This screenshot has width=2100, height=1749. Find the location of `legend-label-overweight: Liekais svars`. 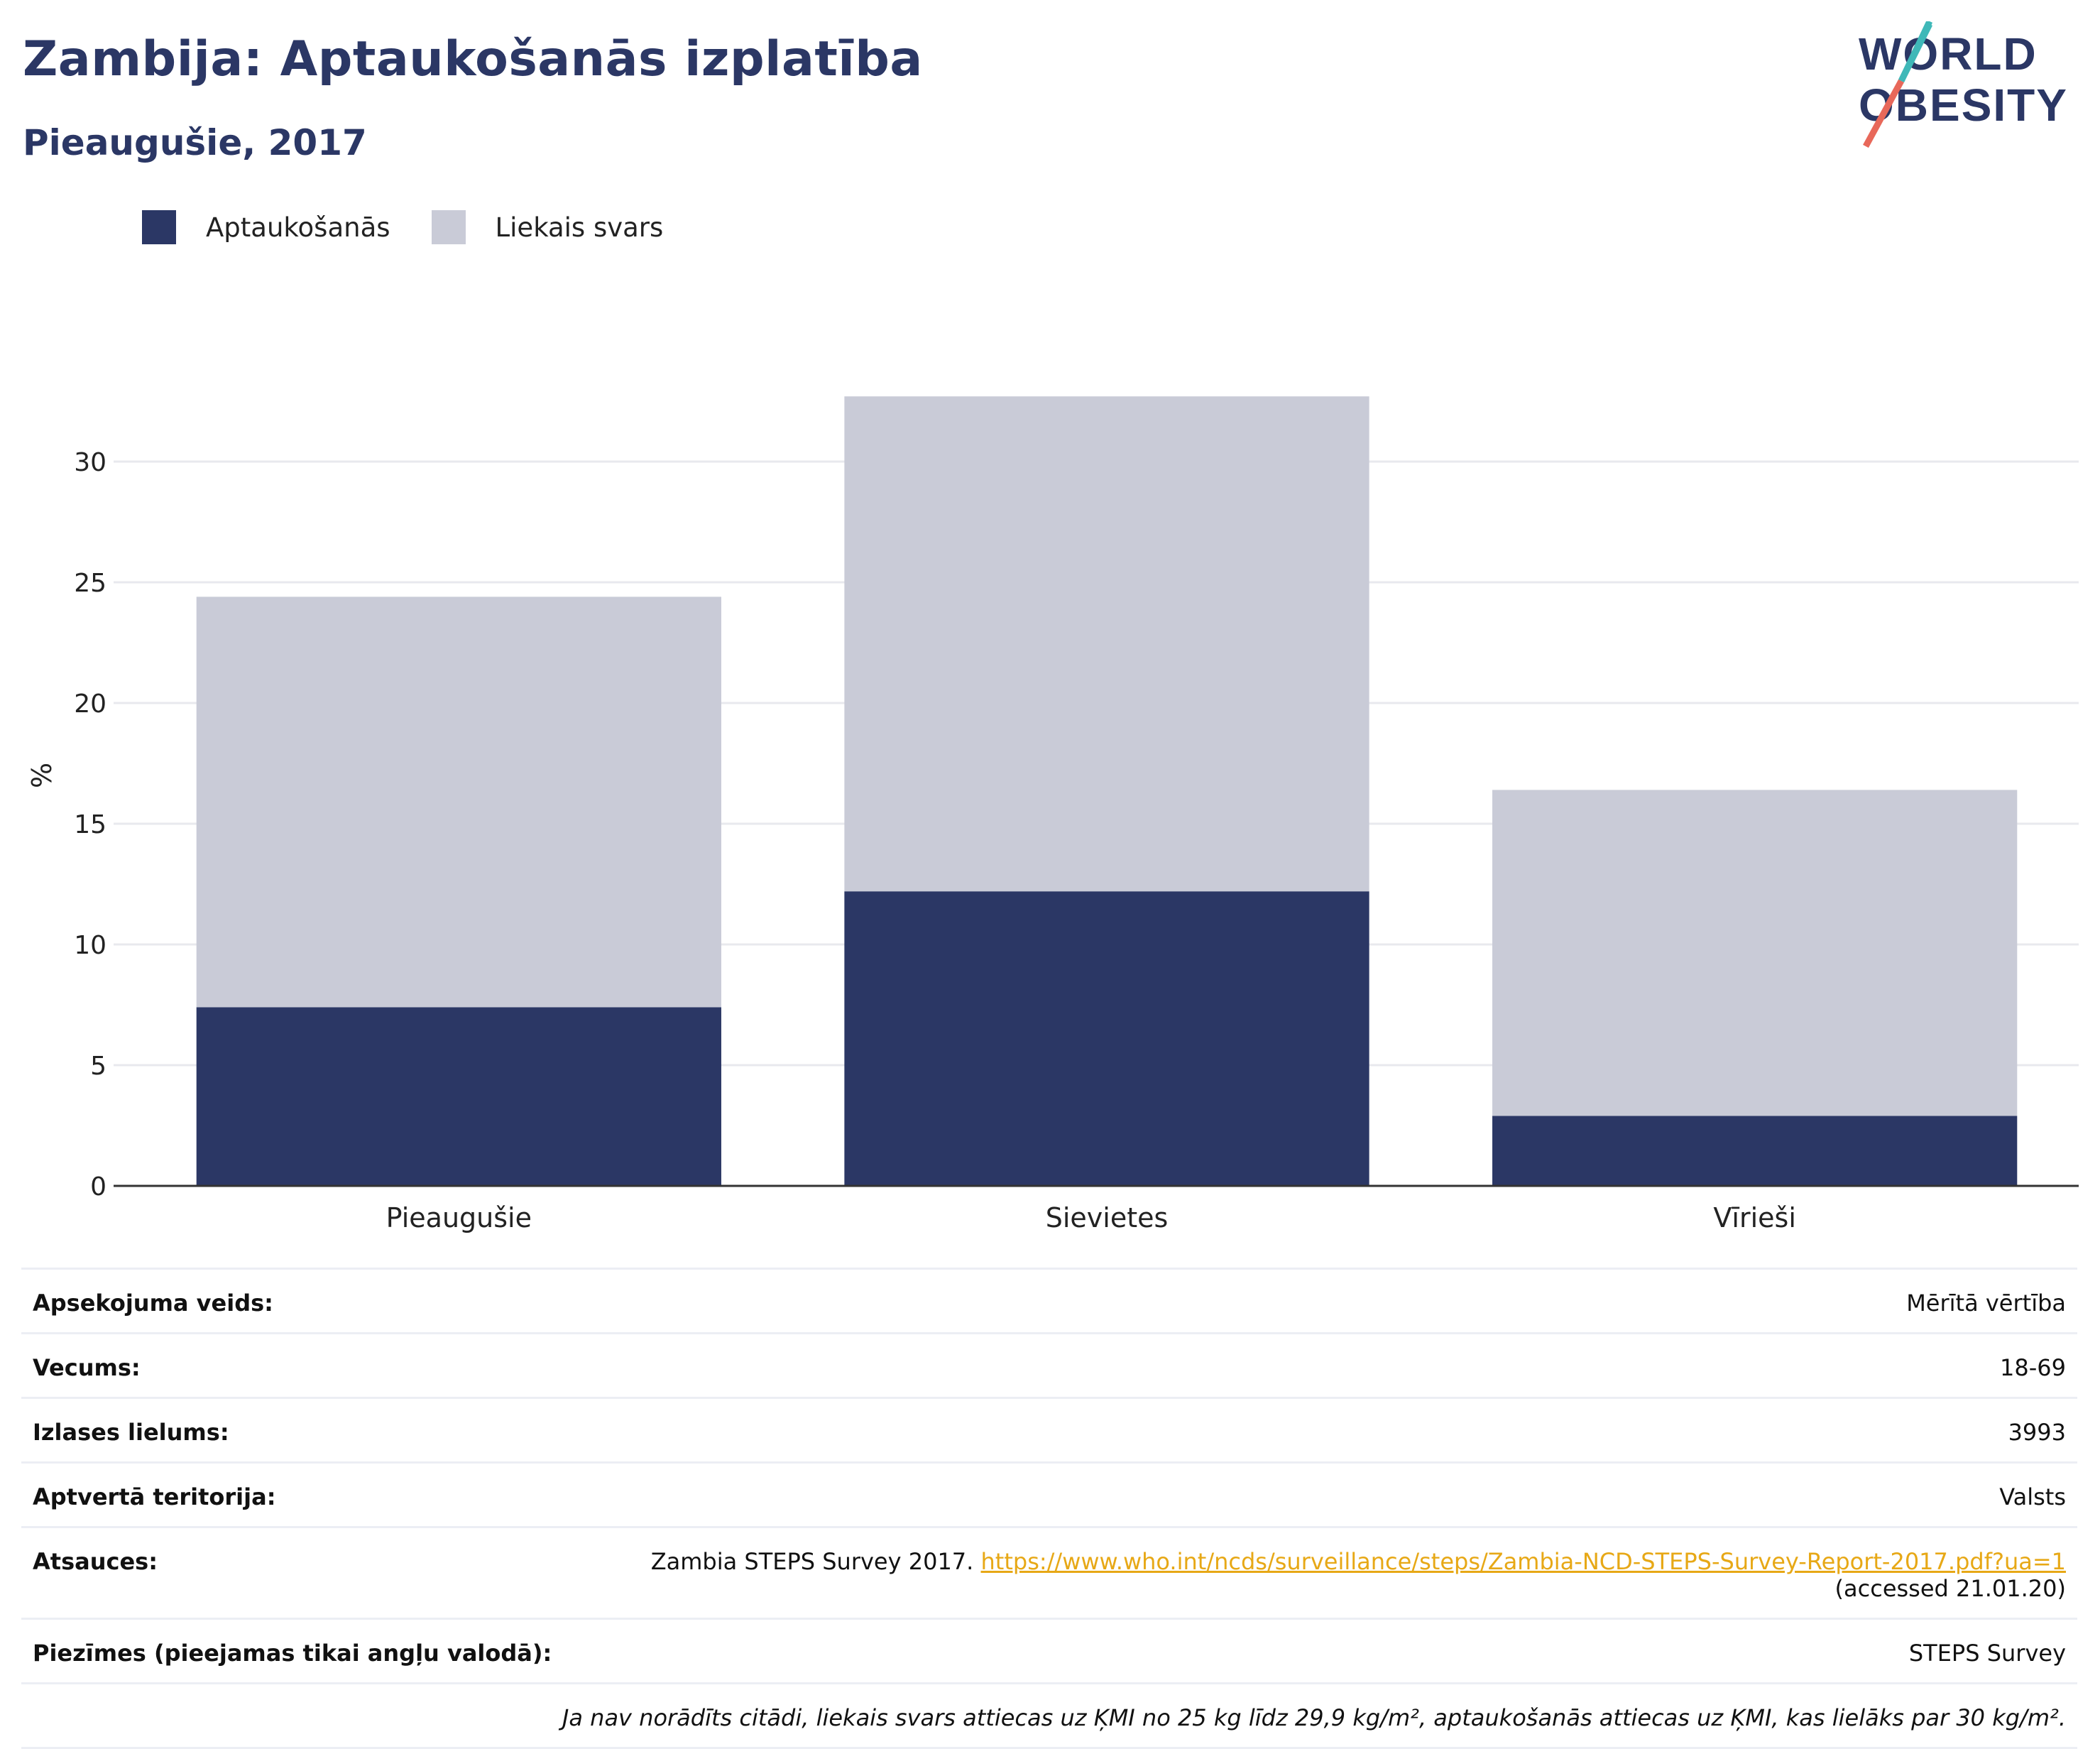

legend-label-overweight: Liekais svars is located at coordinates (579, 227).